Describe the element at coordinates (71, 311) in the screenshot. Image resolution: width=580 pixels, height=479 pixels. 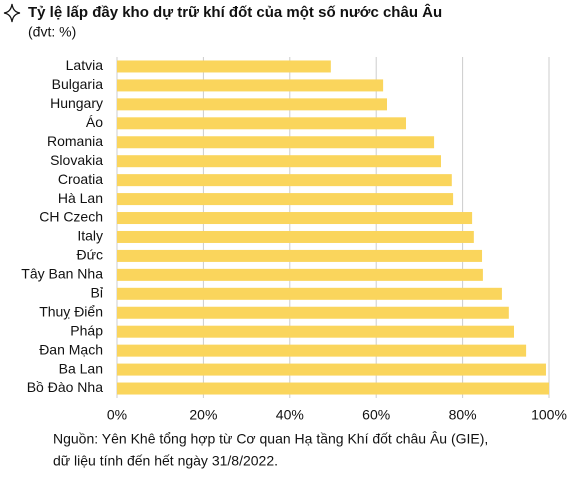
I see `y-tick-label: Thuỵ Điển` at that location.